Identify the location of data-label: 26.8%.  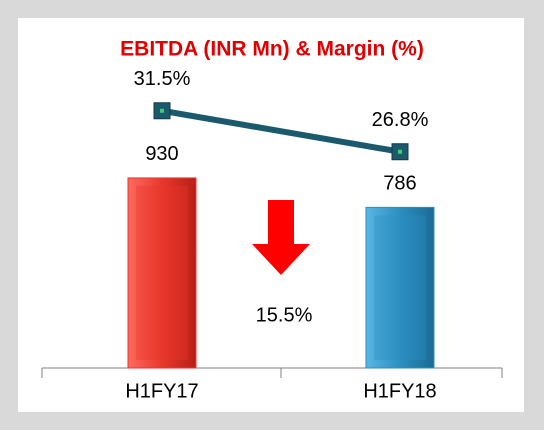
(400, 120).